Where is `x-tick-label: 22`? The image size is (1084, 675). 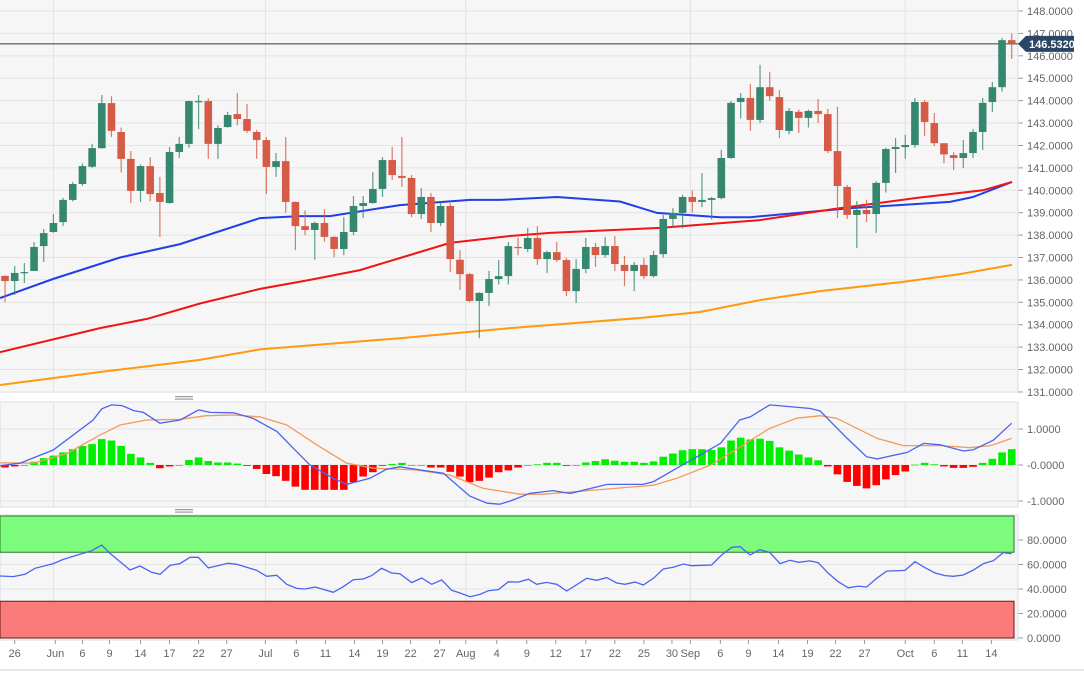
x-tick-label: 22 is located at coordinates (410, 654).